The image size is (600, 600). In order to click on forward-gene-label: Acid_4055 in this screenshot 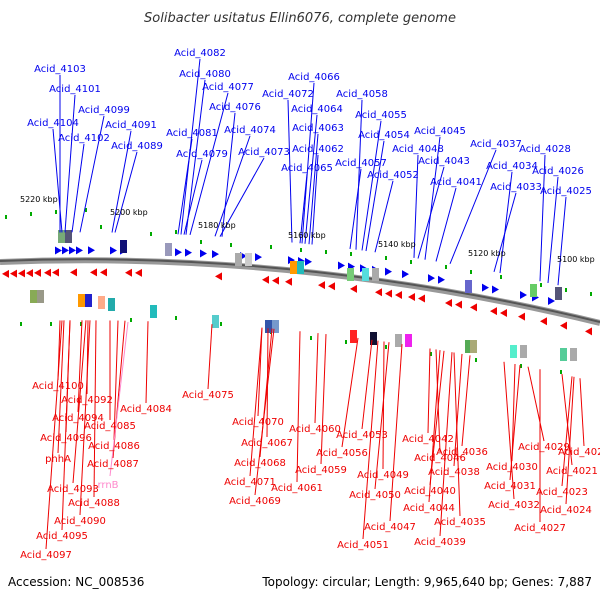, I will do `click(381, 115)`.